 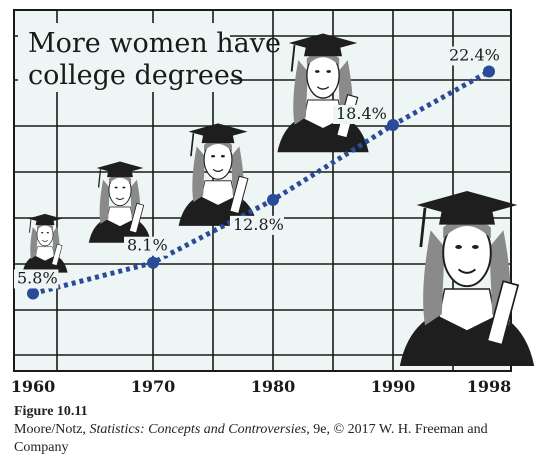 What do you see at coordinates (136, 75) in the screenshot?
I see `chart-title-line-2: college degrees` at bounding box center [136, 75].